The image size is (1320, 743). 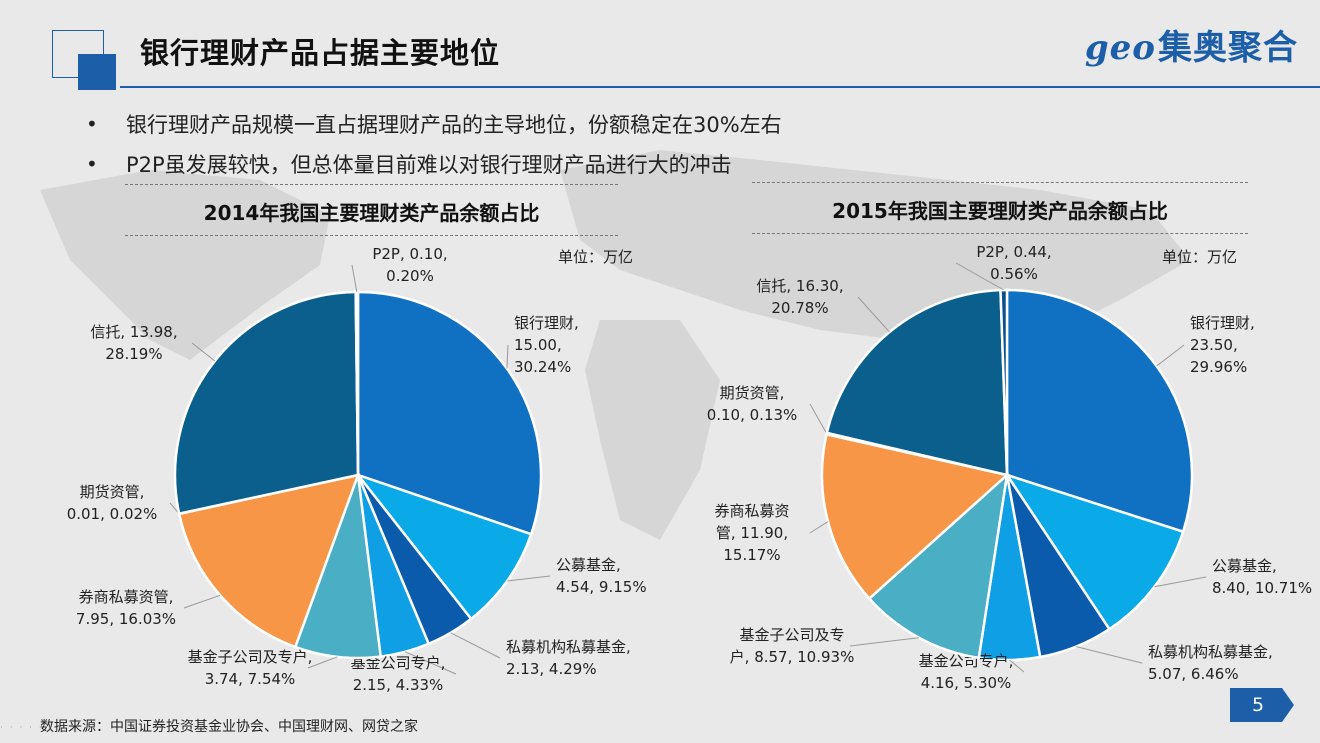 I want to click on slice-label: 券商私募资管, 11.90, 15.17%, so click(x=751, y=533).